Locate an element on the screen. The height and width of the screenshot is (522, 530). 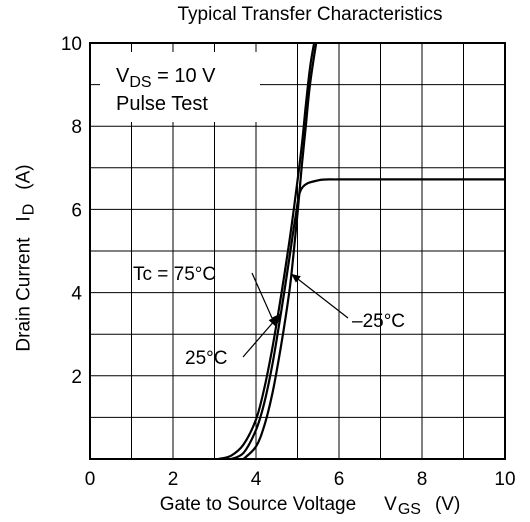
y-axis-label: Drain Current ID (A) is located at coordinates (26, 257).